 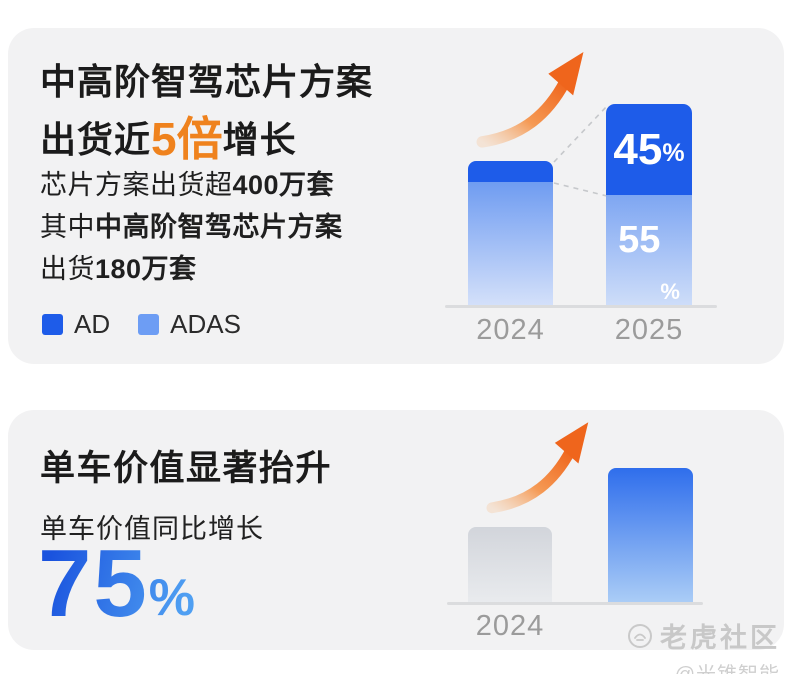 I want to click on legend-label-ad: AD, so click(x=92, y=324).